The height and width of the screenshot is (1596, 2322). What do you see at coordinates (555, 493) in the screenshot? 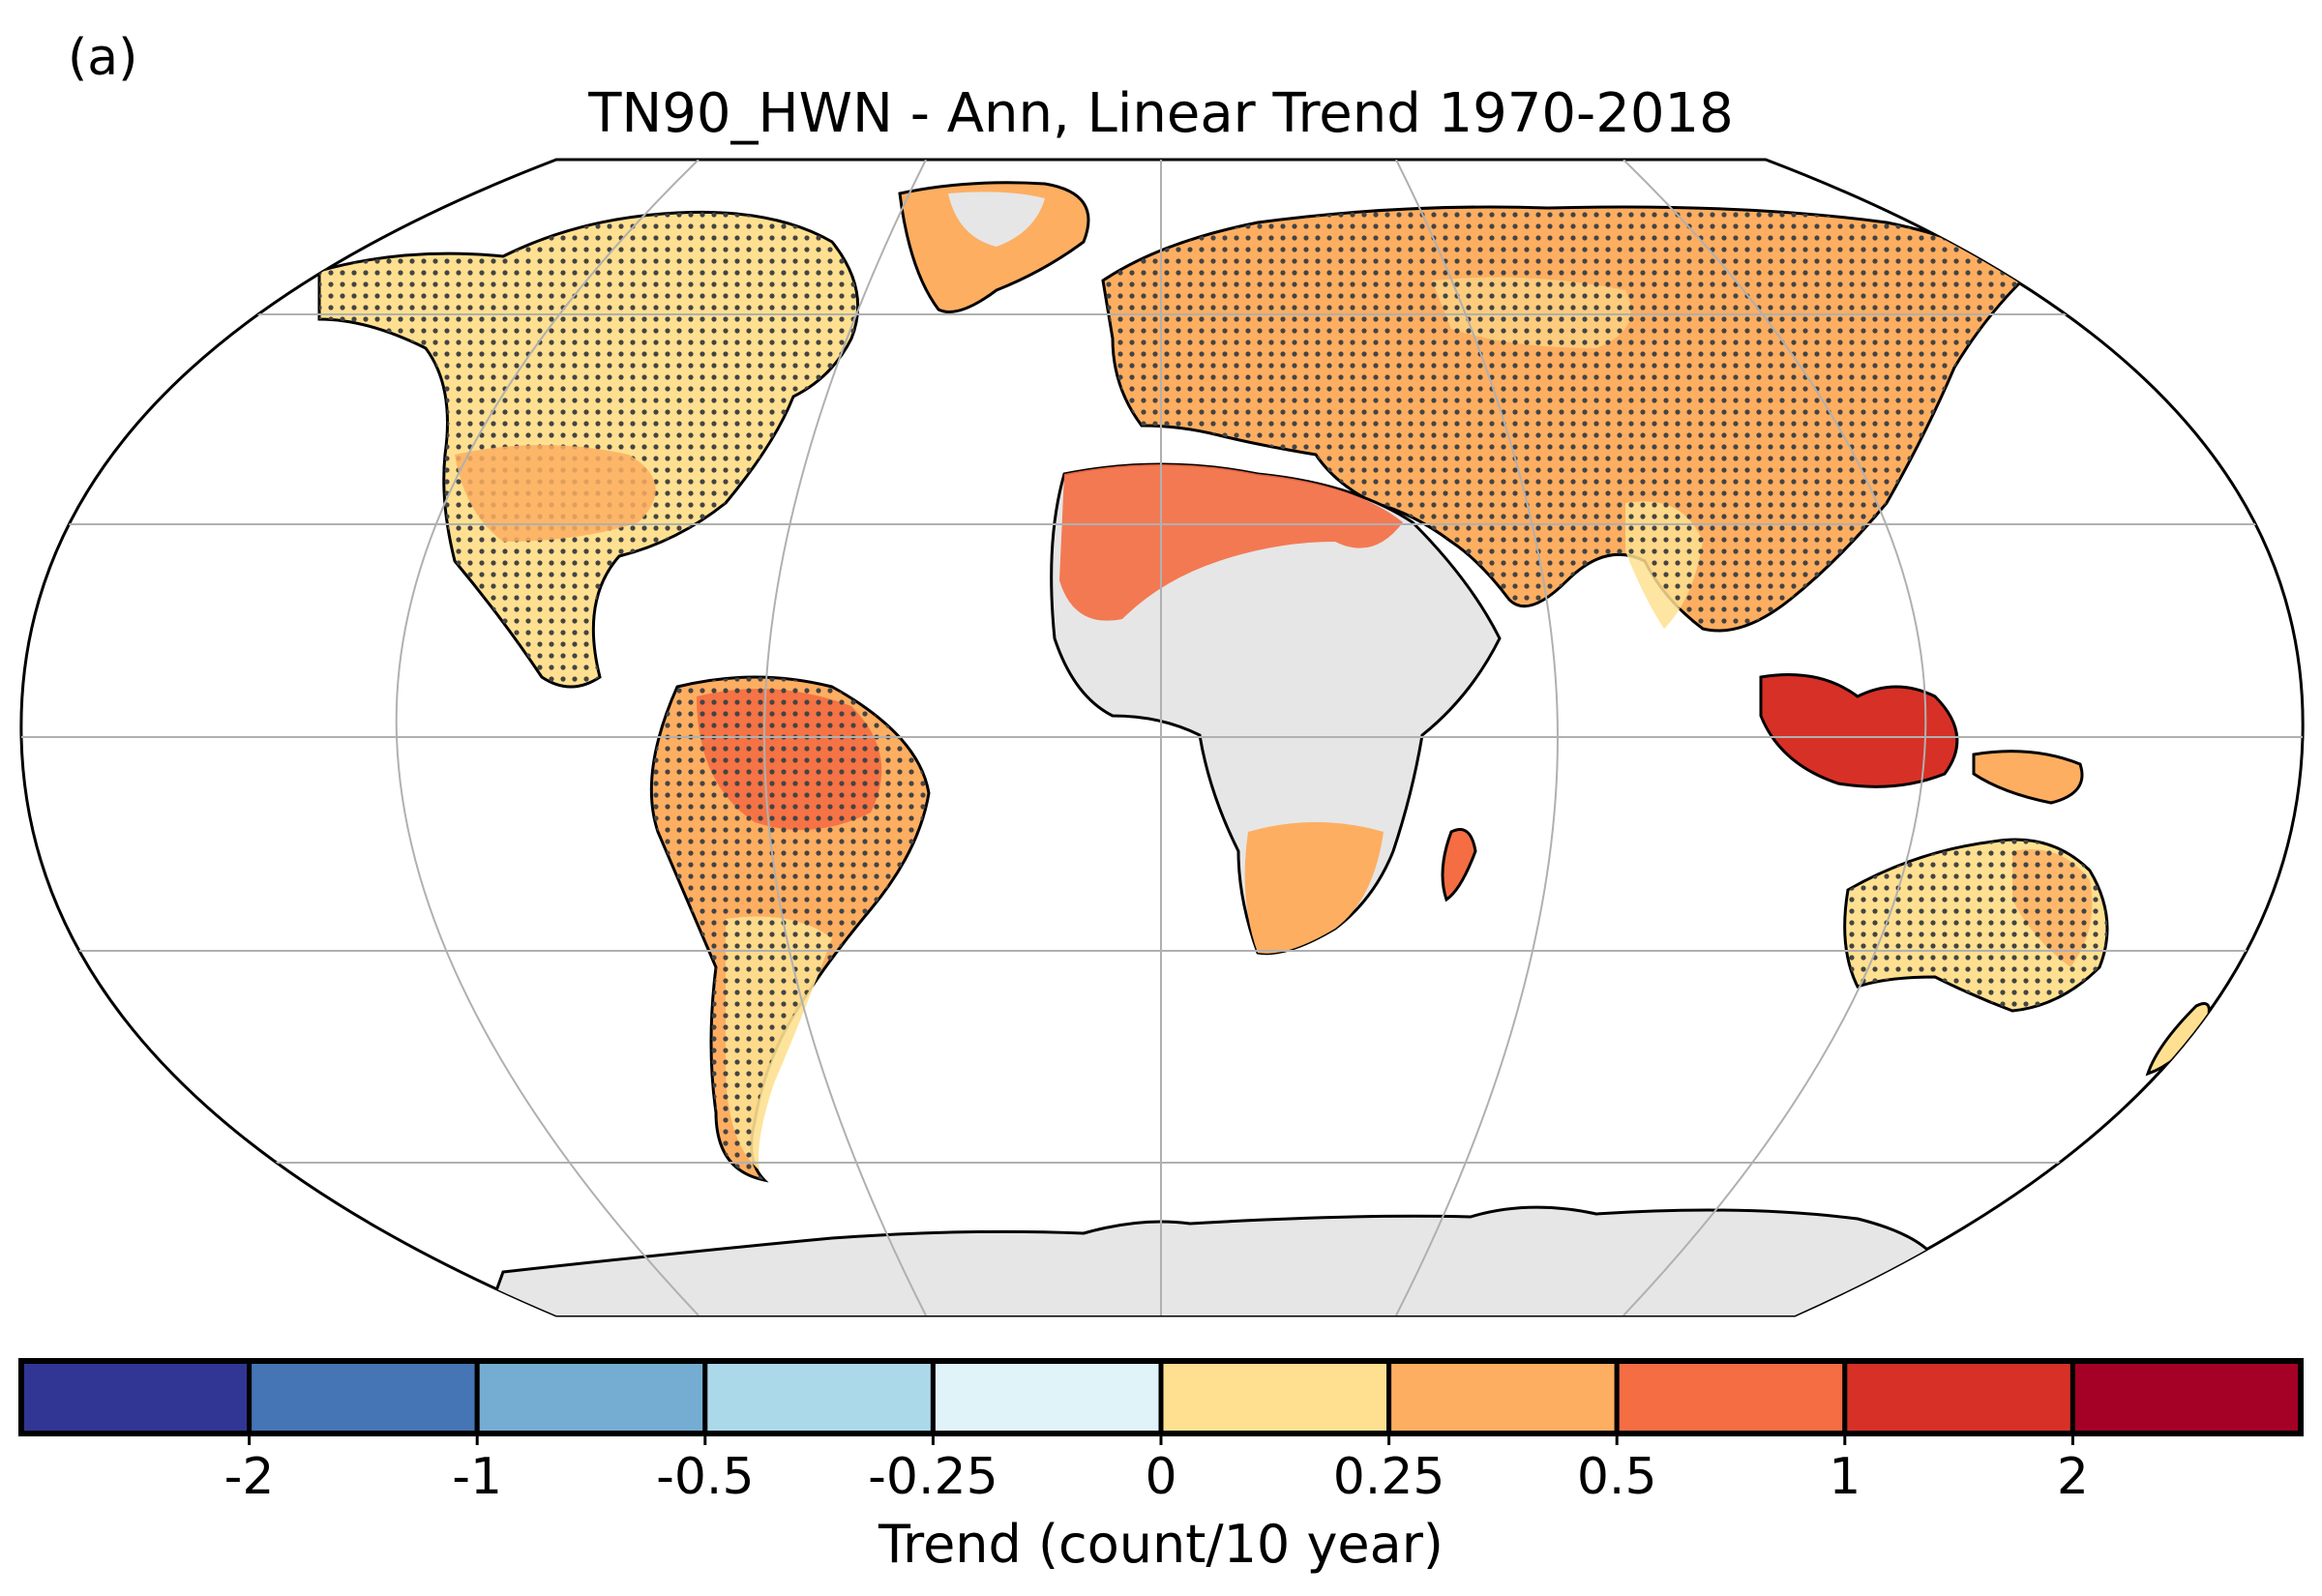
I see `us-south-region` at bounding box center [555, 493].